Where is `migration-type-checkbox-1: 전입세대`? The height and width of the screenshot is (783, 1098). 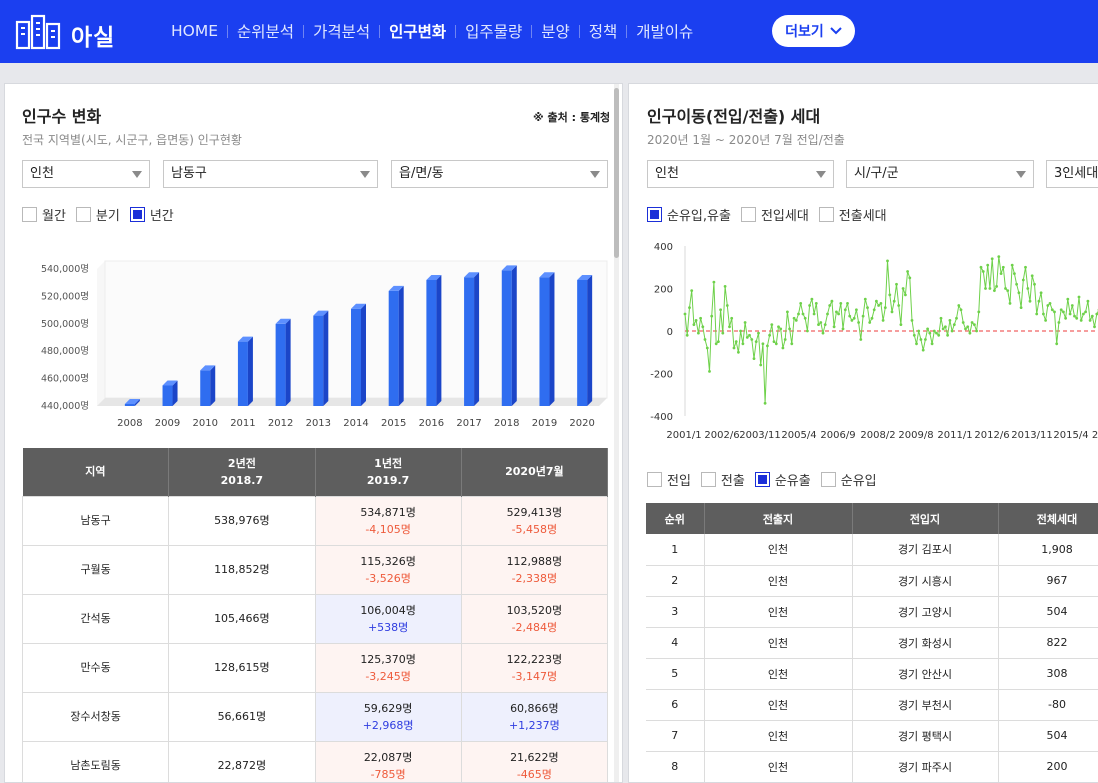 migration-type-checkbox-1: 전입세대 is located at coordinates (774, 214).